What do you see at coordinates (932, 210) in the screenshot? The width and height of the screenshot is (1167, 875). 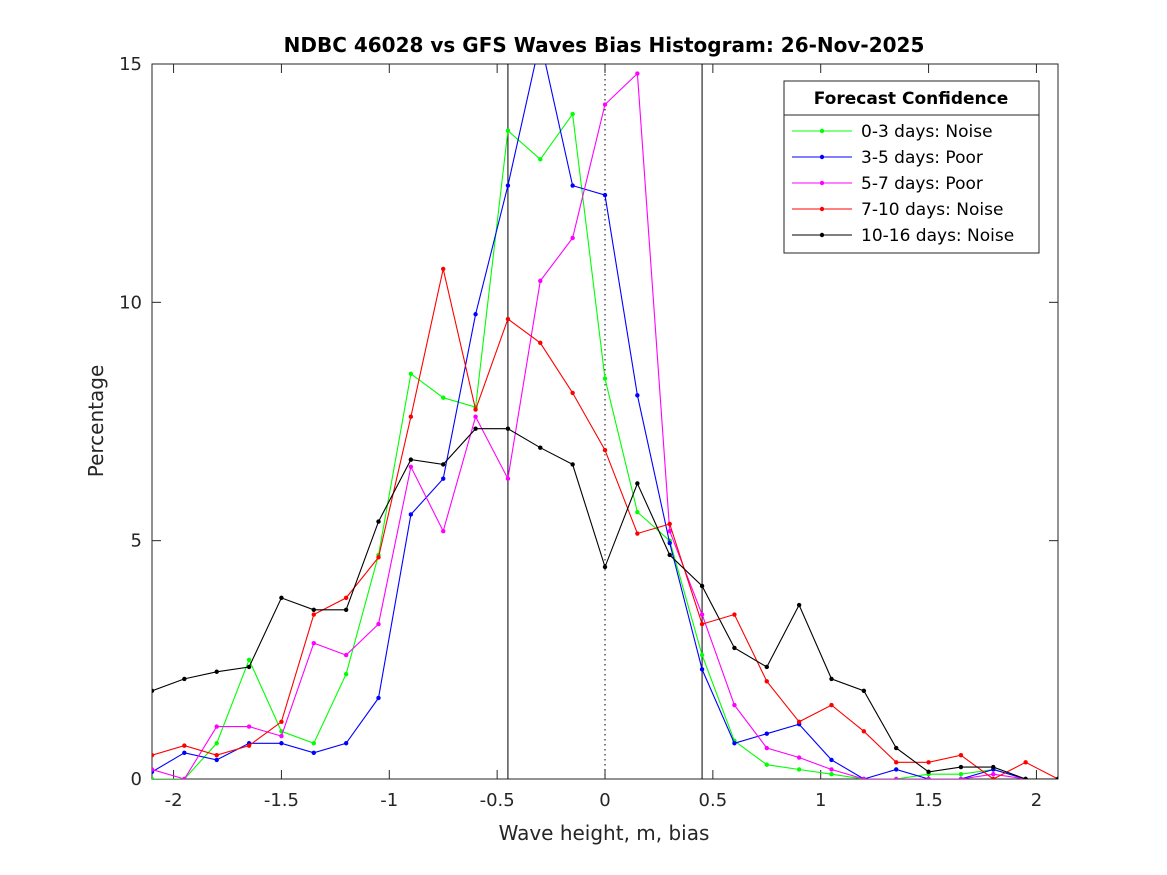 I see `legend-entry-label: 7-10 days: Noise` at bounding box center [932, 210].